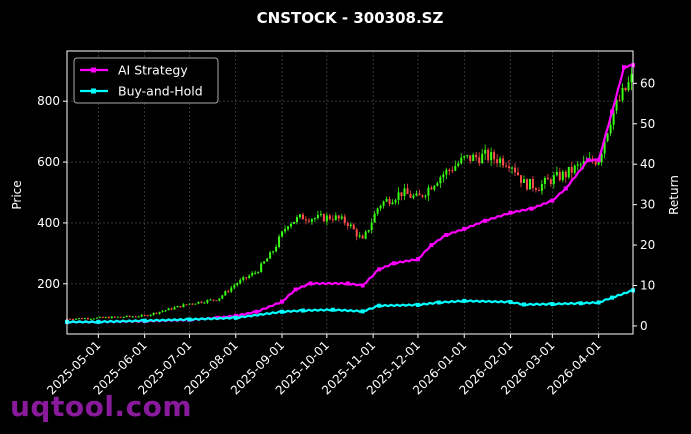  What do you see at coordinates (350, 18) in the screenshot?
I see `chart-title: CNSTOCK - 300308.SZ` at bounding box center [350, 18].